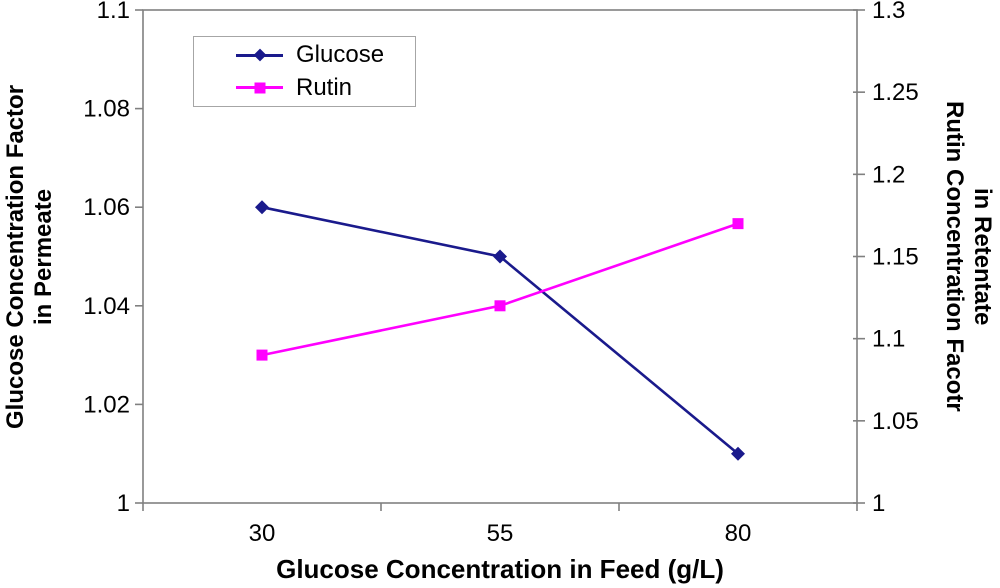  I want to click on rutin-series-key-icon, so click(259, 88).